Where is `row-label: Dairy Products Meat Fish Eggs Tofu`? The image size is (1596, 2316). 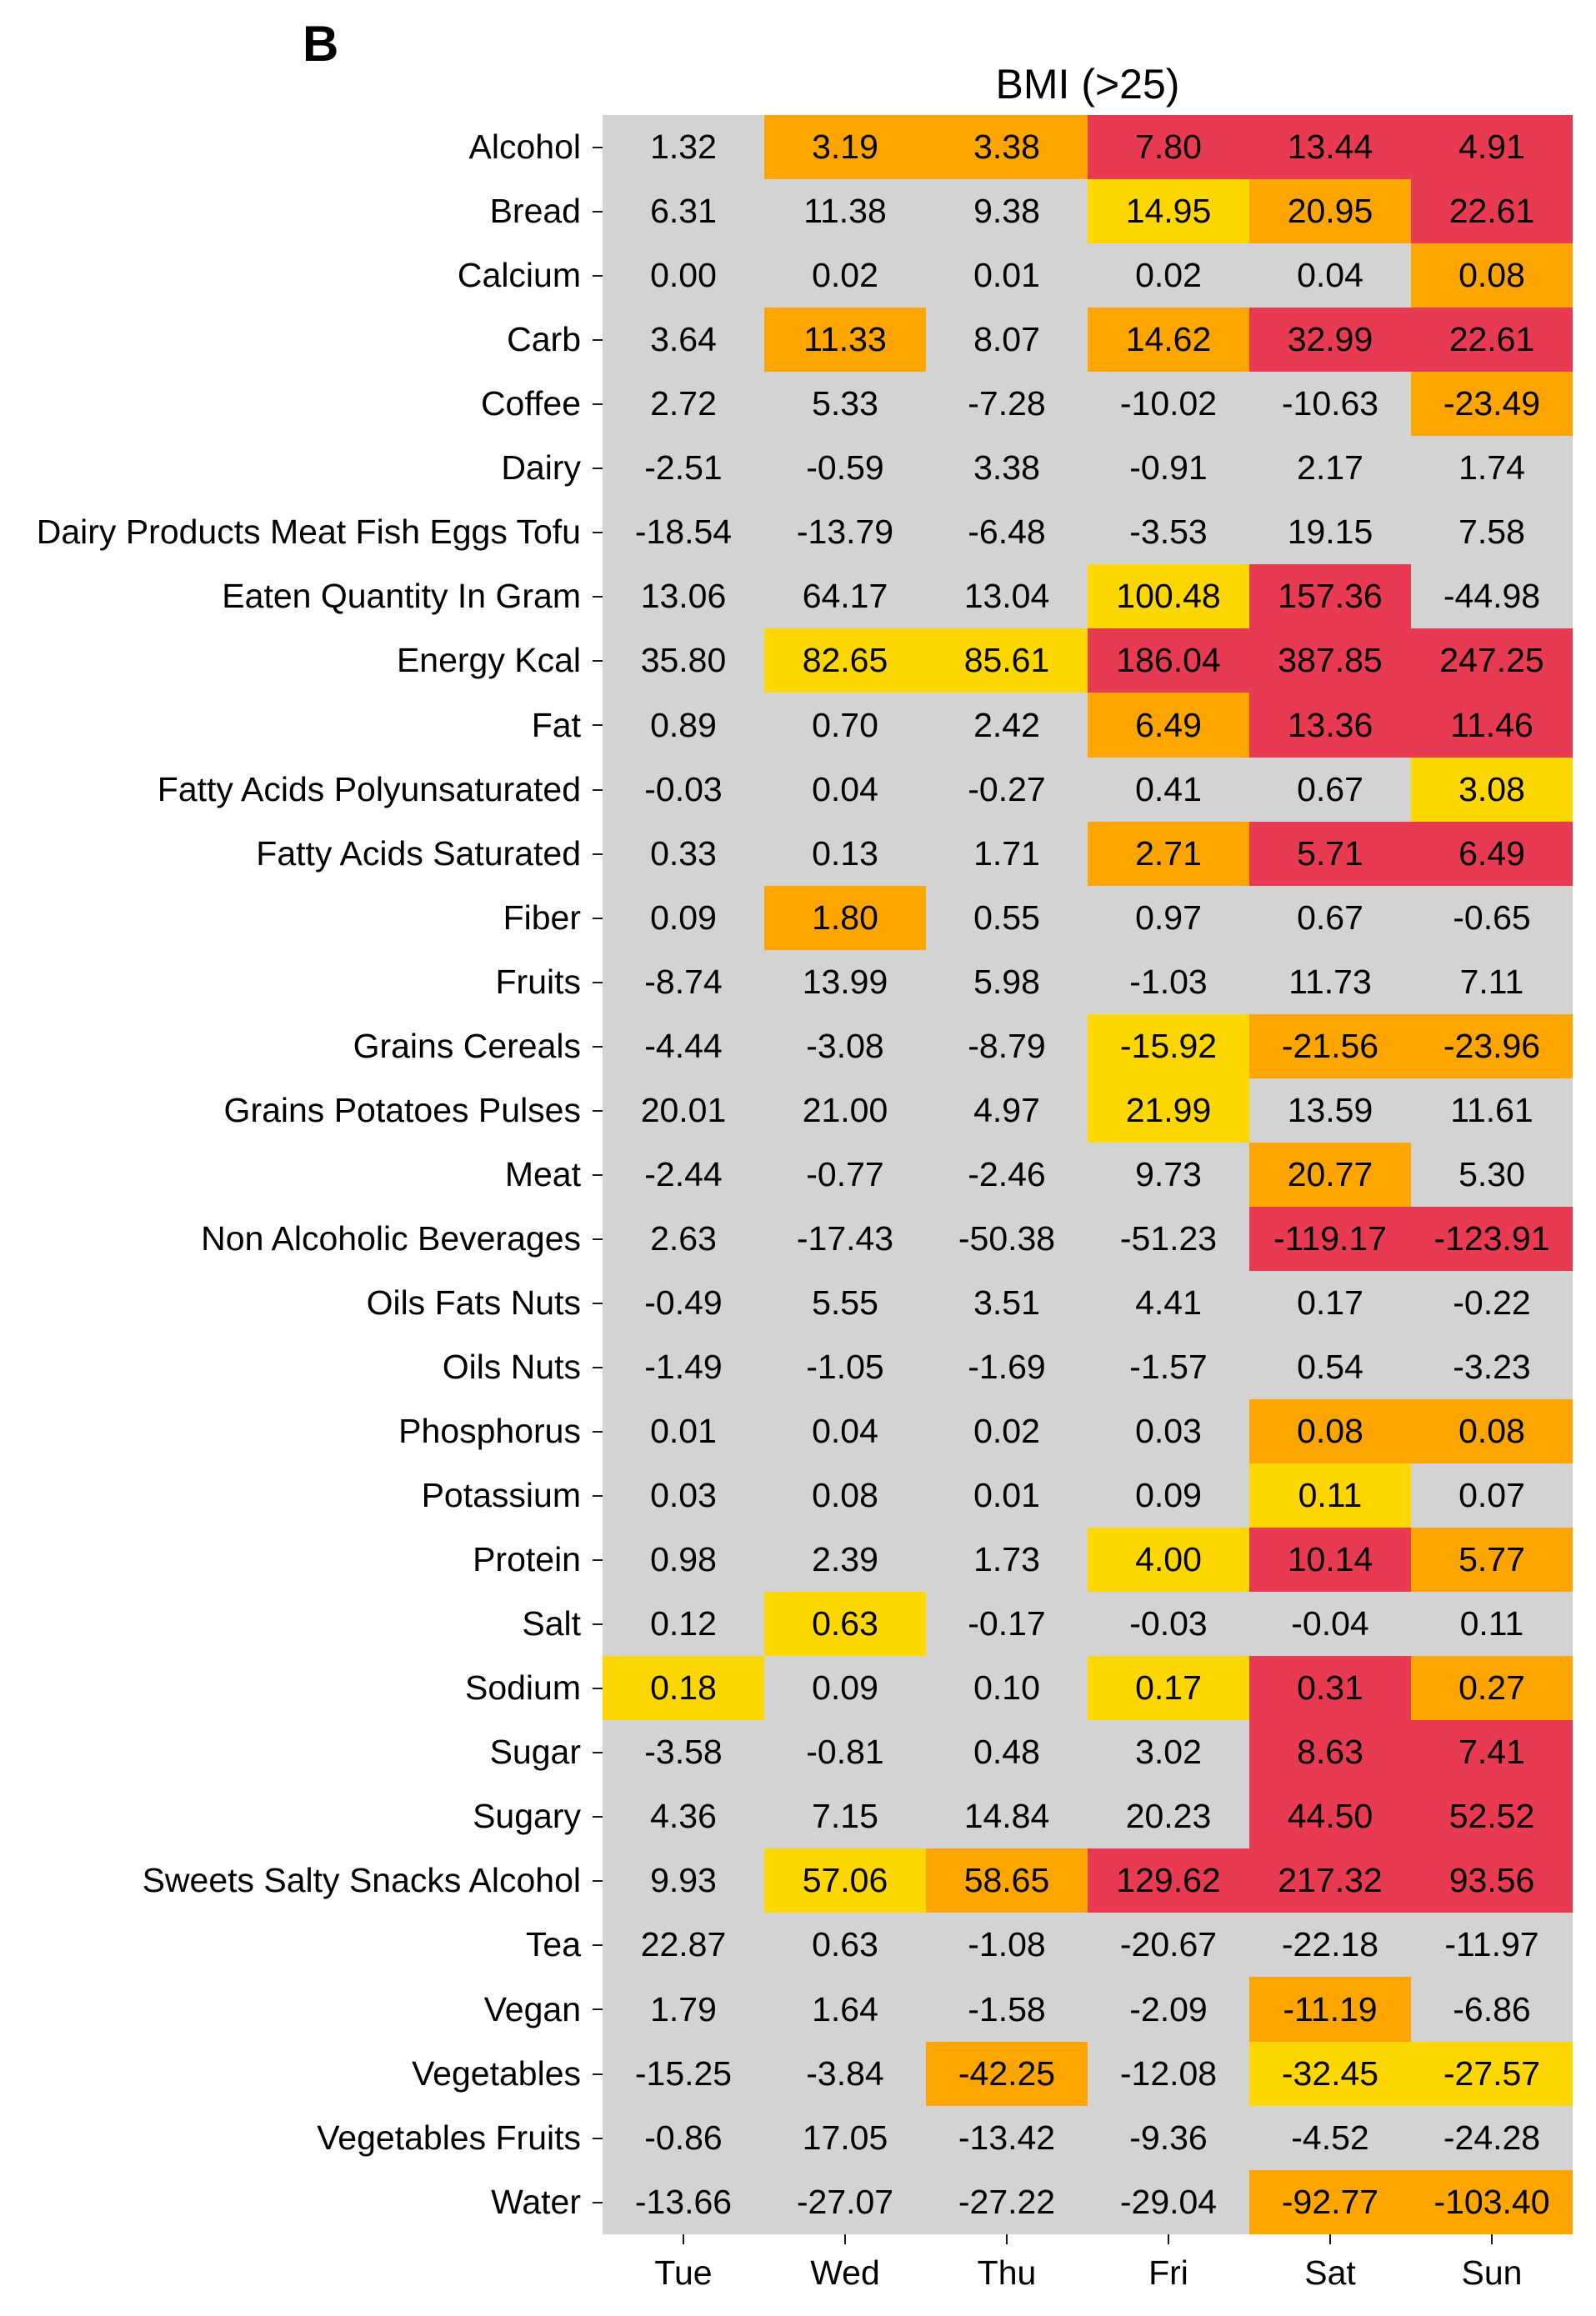 row-label: Dairy Products Meat Fish Eggs Tofu is located at coordinates (308, 532).